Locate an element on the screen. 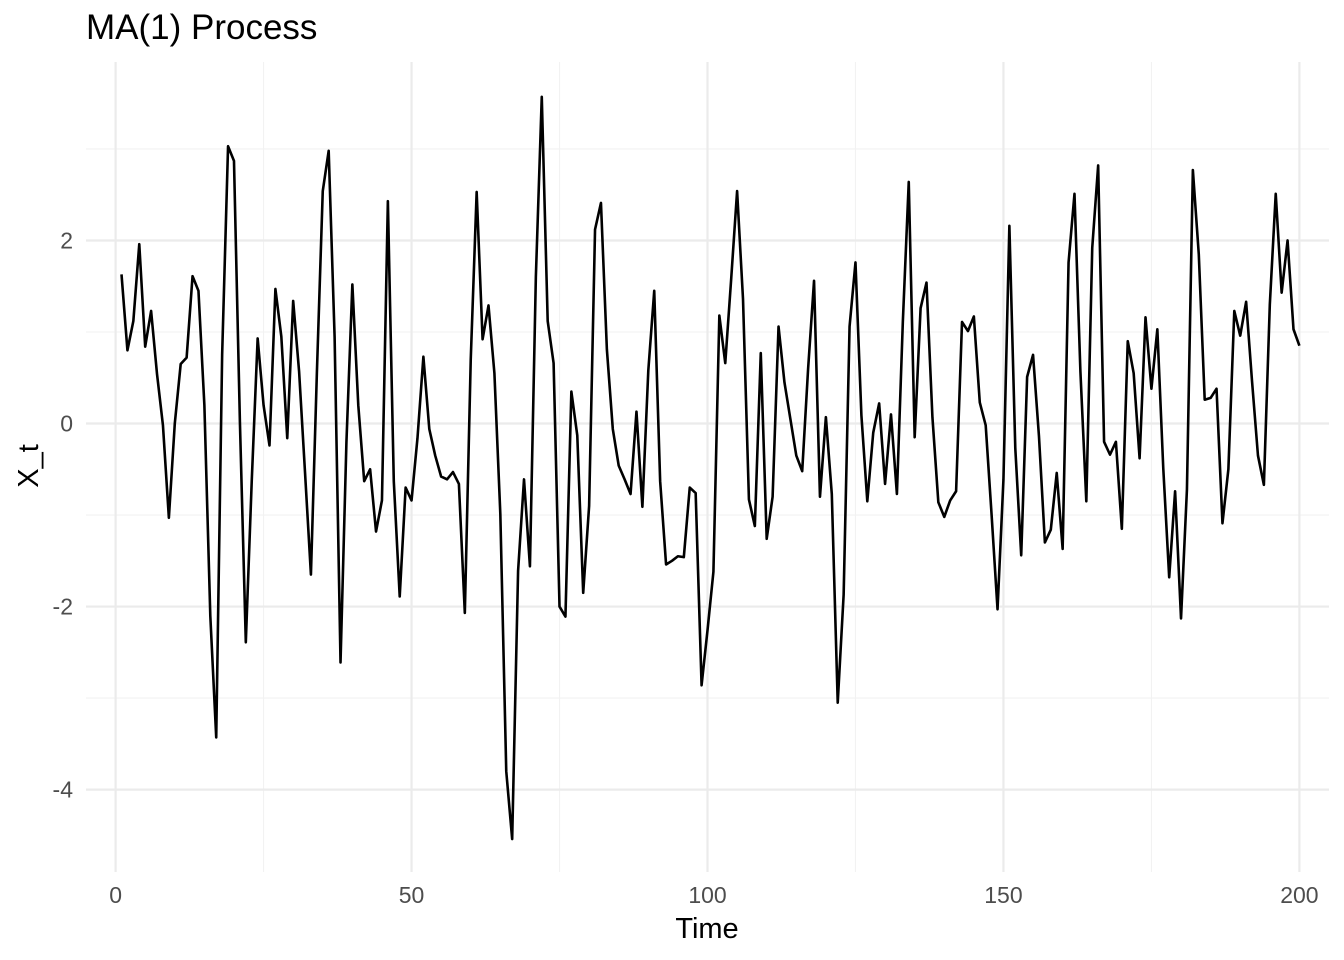 Image resolution: width=1344 pixels, height=960 pixels. chart-title: MA(1) Process is located at coordinates (201, 27).